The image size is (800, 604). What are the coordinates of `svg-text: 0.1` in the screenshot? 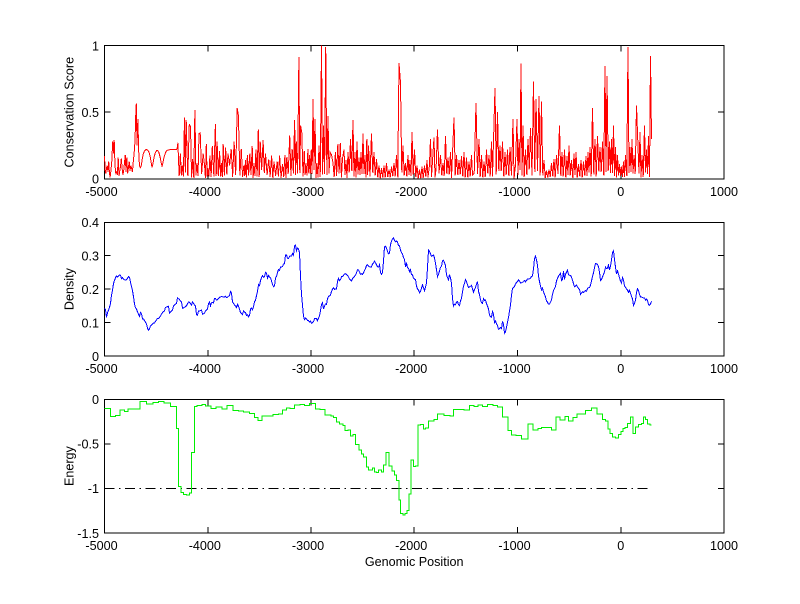 It's located at (90, 323).